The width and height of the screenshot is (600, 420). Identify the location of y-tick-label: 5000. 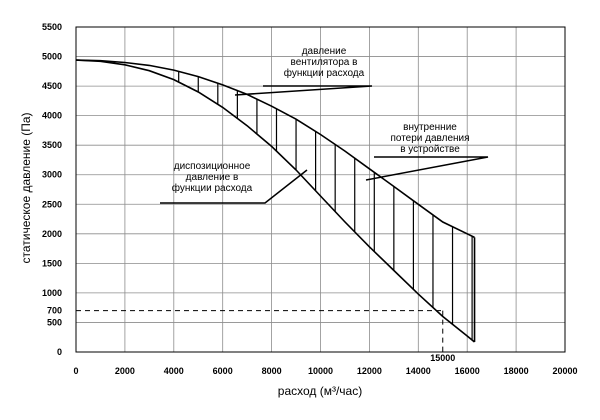
(52, 57).